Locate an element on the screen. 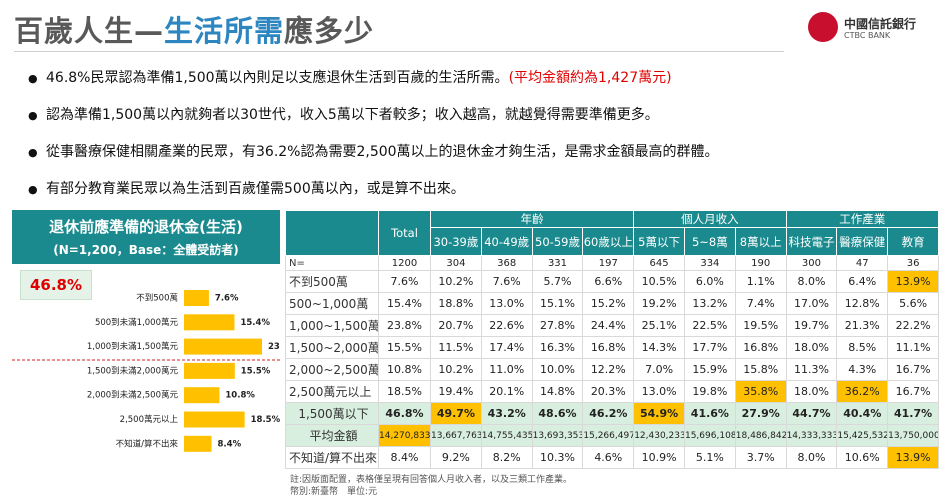 The width and height of the screenshot is (948, 499). value-label: 23.8% is located at coordinates (274, 347).